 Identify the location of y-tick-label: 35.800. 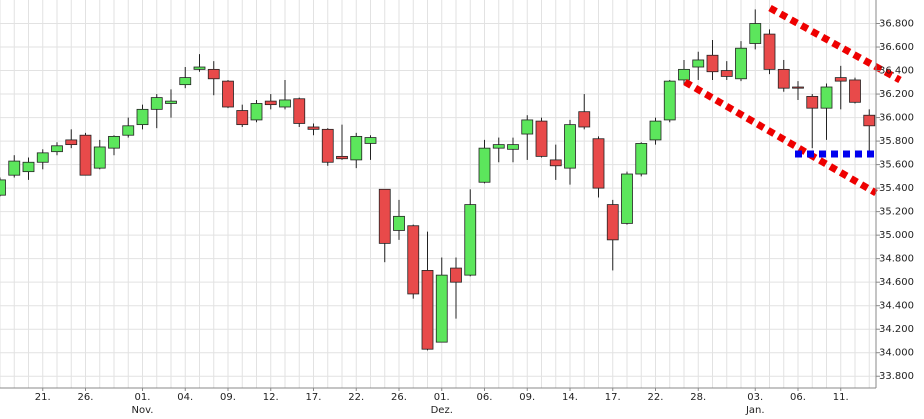
(896, 141).